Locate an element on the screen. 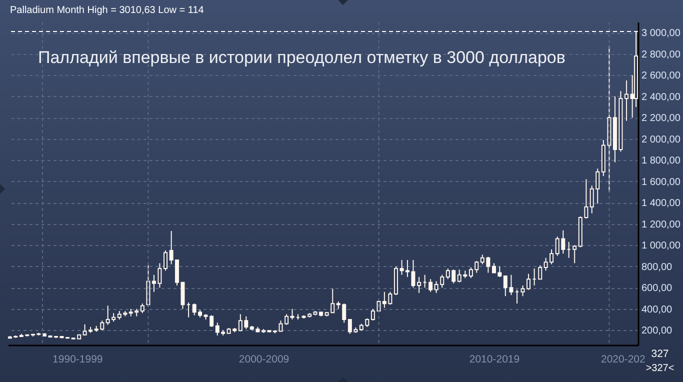 The width and height of the screenshot is (683, 382). y-tick-label: 3 000,00 is located at coordinates (661, 34).